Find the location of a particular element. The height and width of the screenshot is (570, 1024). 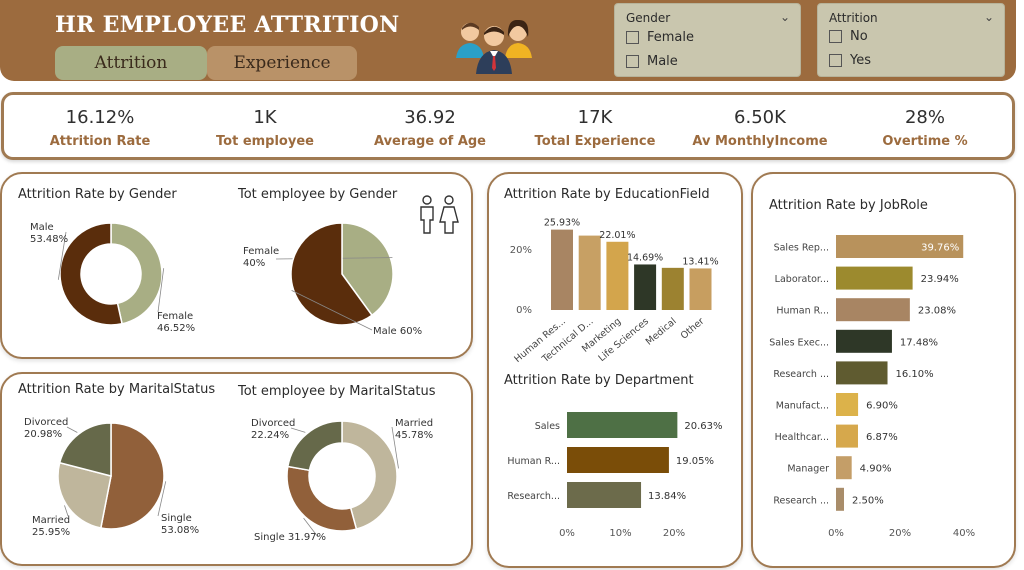

chart-title: Attrition Rate by Gender is located at coordinates (97, 194).